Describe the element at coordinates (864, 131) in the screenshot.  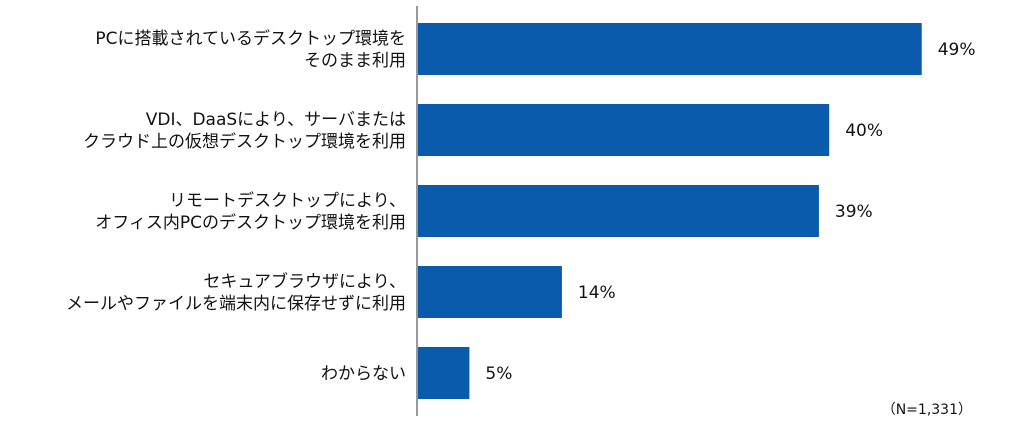
I see `value-label-1: 40%` at that location.